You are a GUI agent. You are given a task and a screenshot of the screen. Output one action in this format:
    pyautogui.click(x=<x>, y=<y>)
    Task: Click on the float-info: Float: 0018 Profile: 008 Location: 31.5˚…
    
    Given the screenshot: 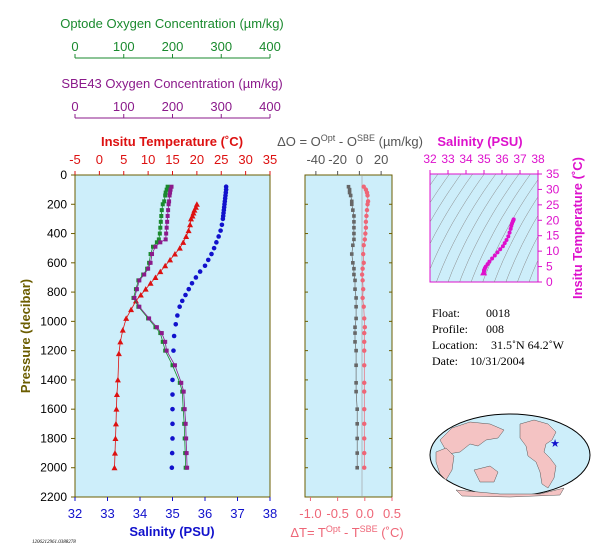 What is the action you would take?
    pyautogui.click(x=498, y=337)
    